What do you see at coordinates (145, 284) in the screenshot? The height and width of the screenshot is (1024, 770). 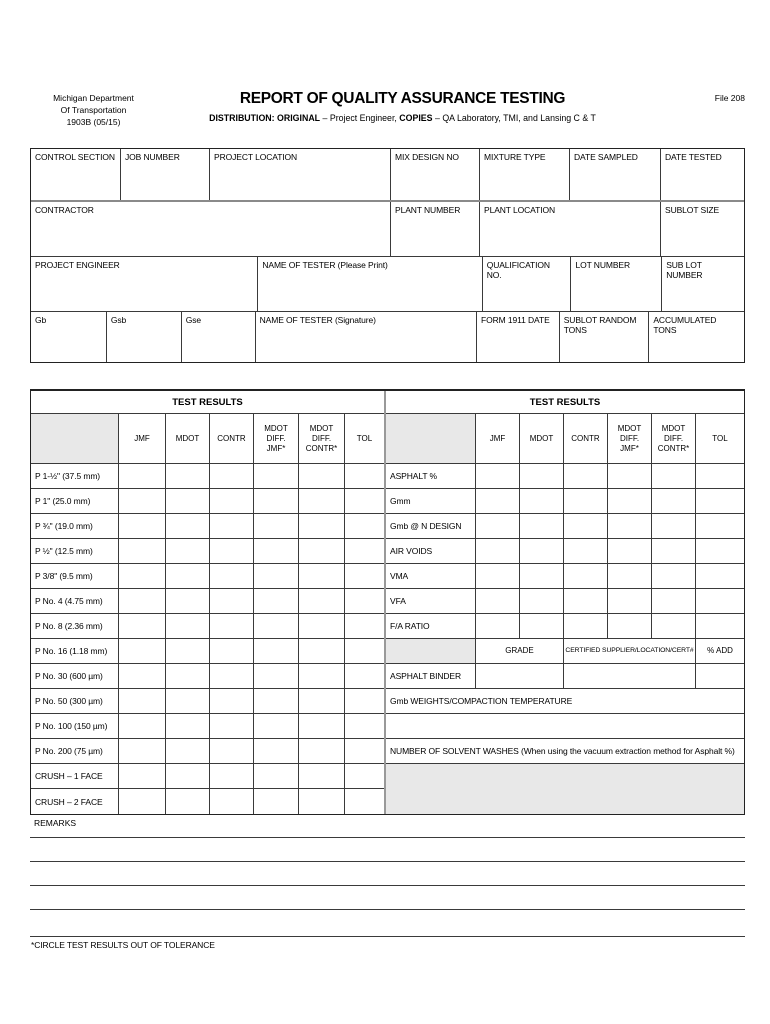 I see `field-project-engineer: PROJECT ENGINEER` at bounding box center [145, 284].